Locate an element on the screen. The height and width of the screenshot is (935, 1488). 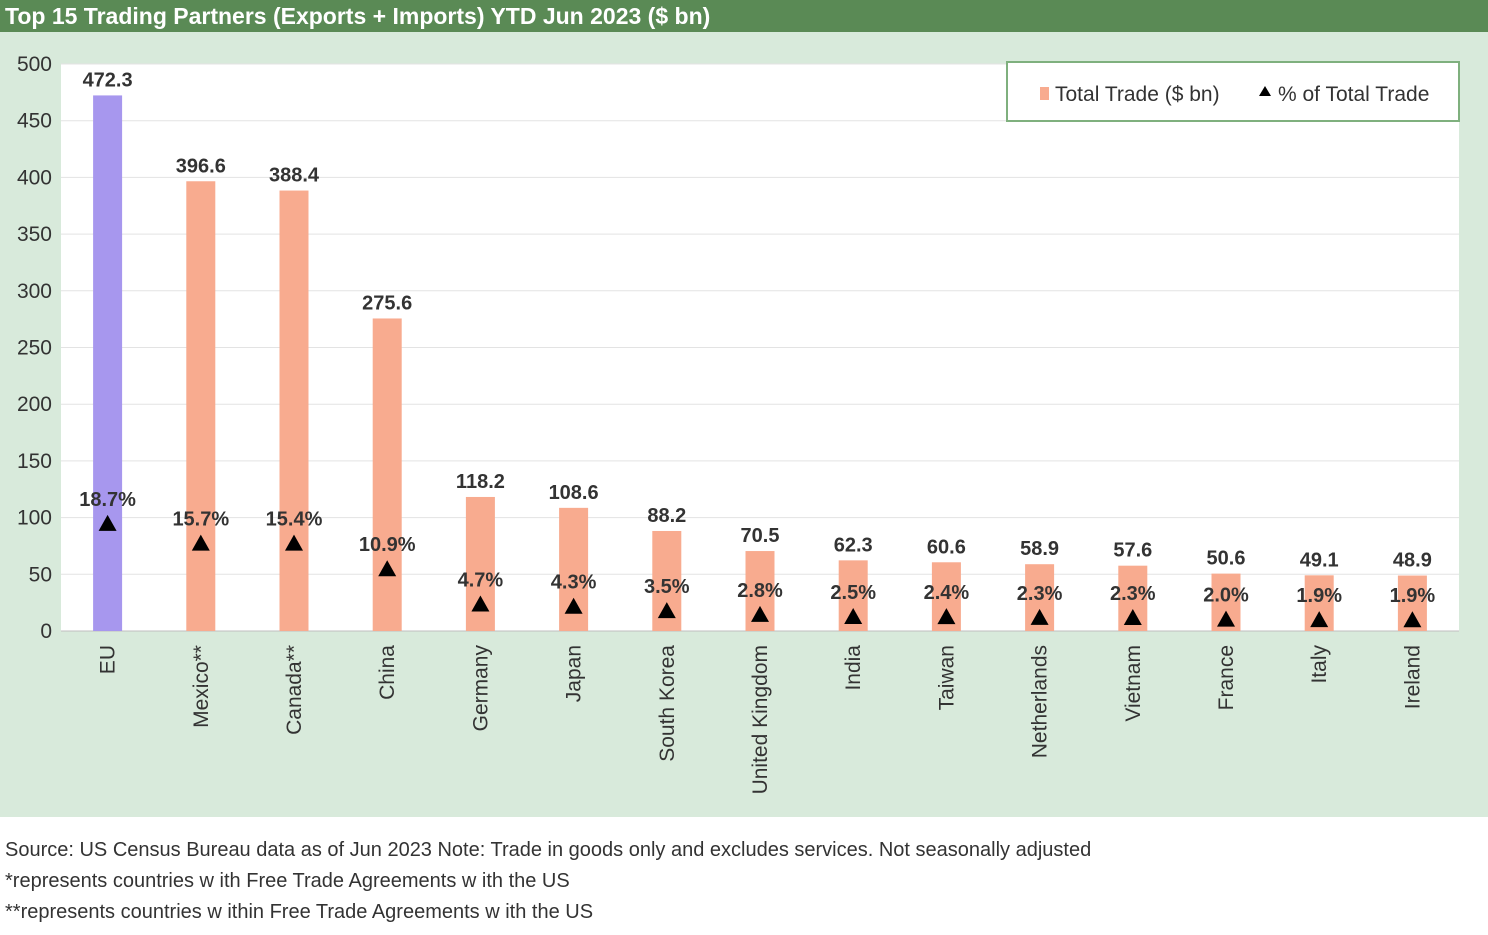
bar-value-label: 49.1 is located at coordinates (1319, 560).